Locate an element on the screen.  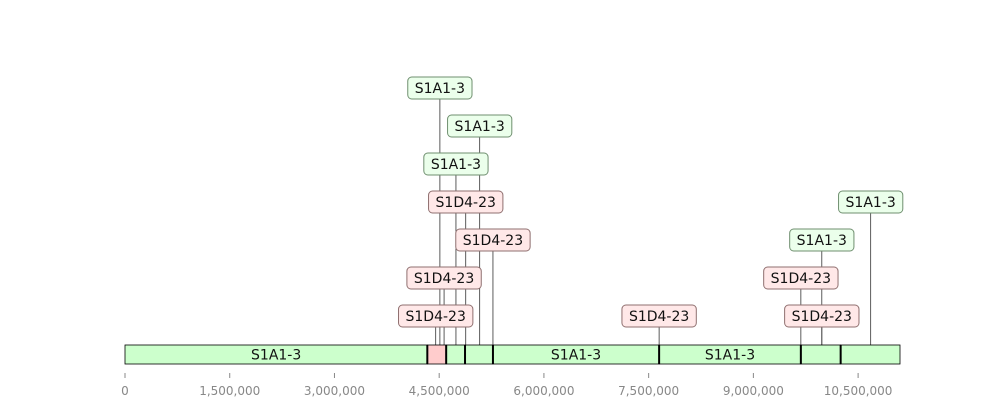
annotation-8: S1D4-23 is located at coordinates (801, 278).